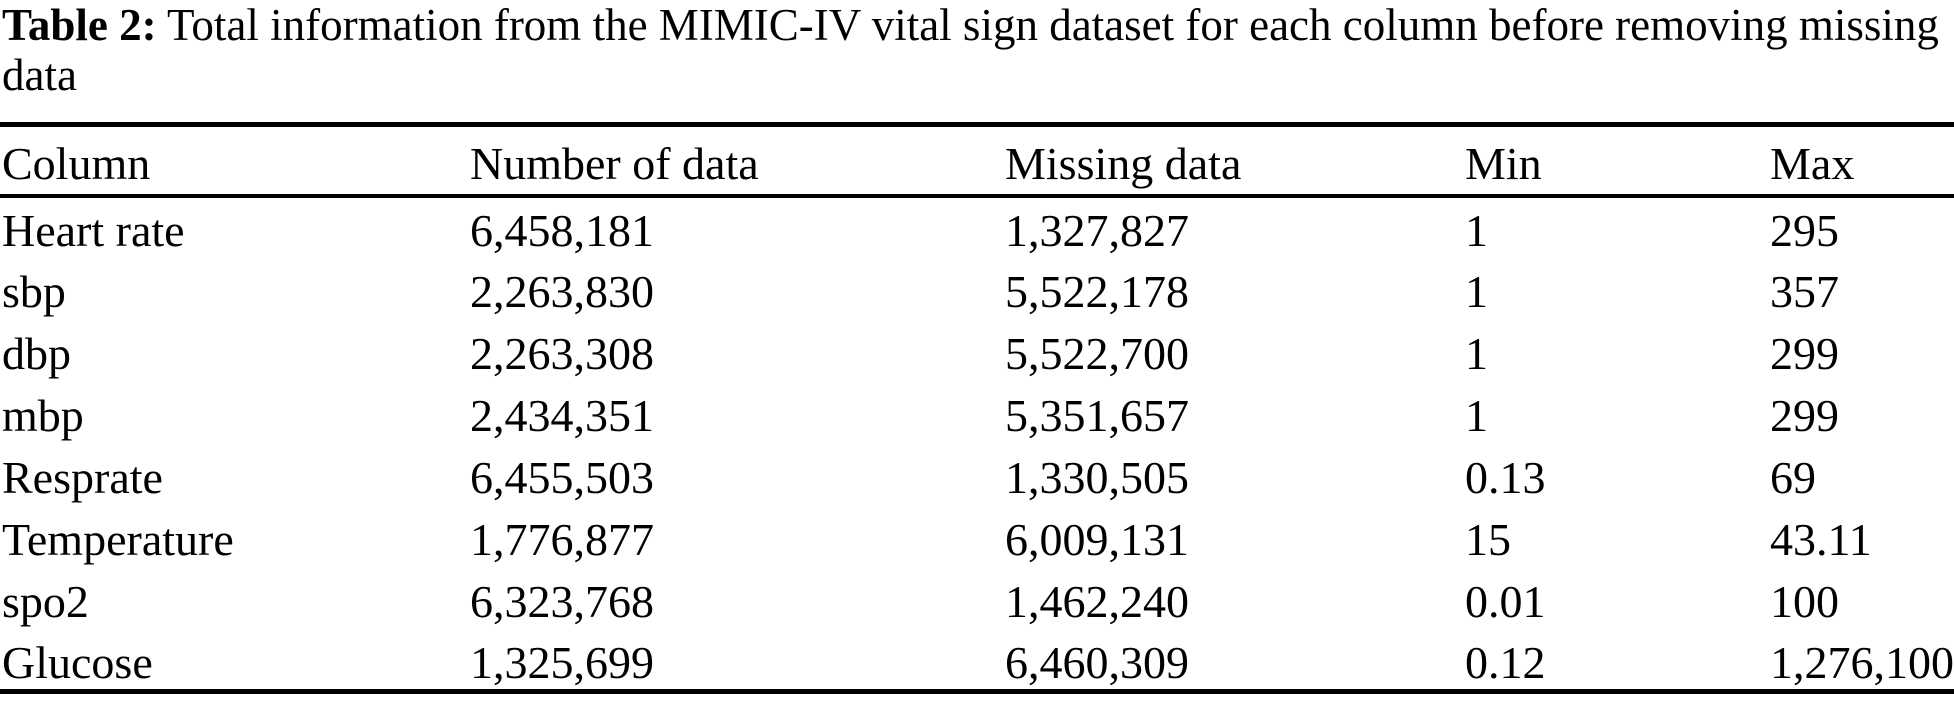 The width and height of the screenshot is (1954, 712). What do you see at coordinates (43, 415) in the screenshot?
I see `cell-column: mbp` at bounding box center [43, 415].